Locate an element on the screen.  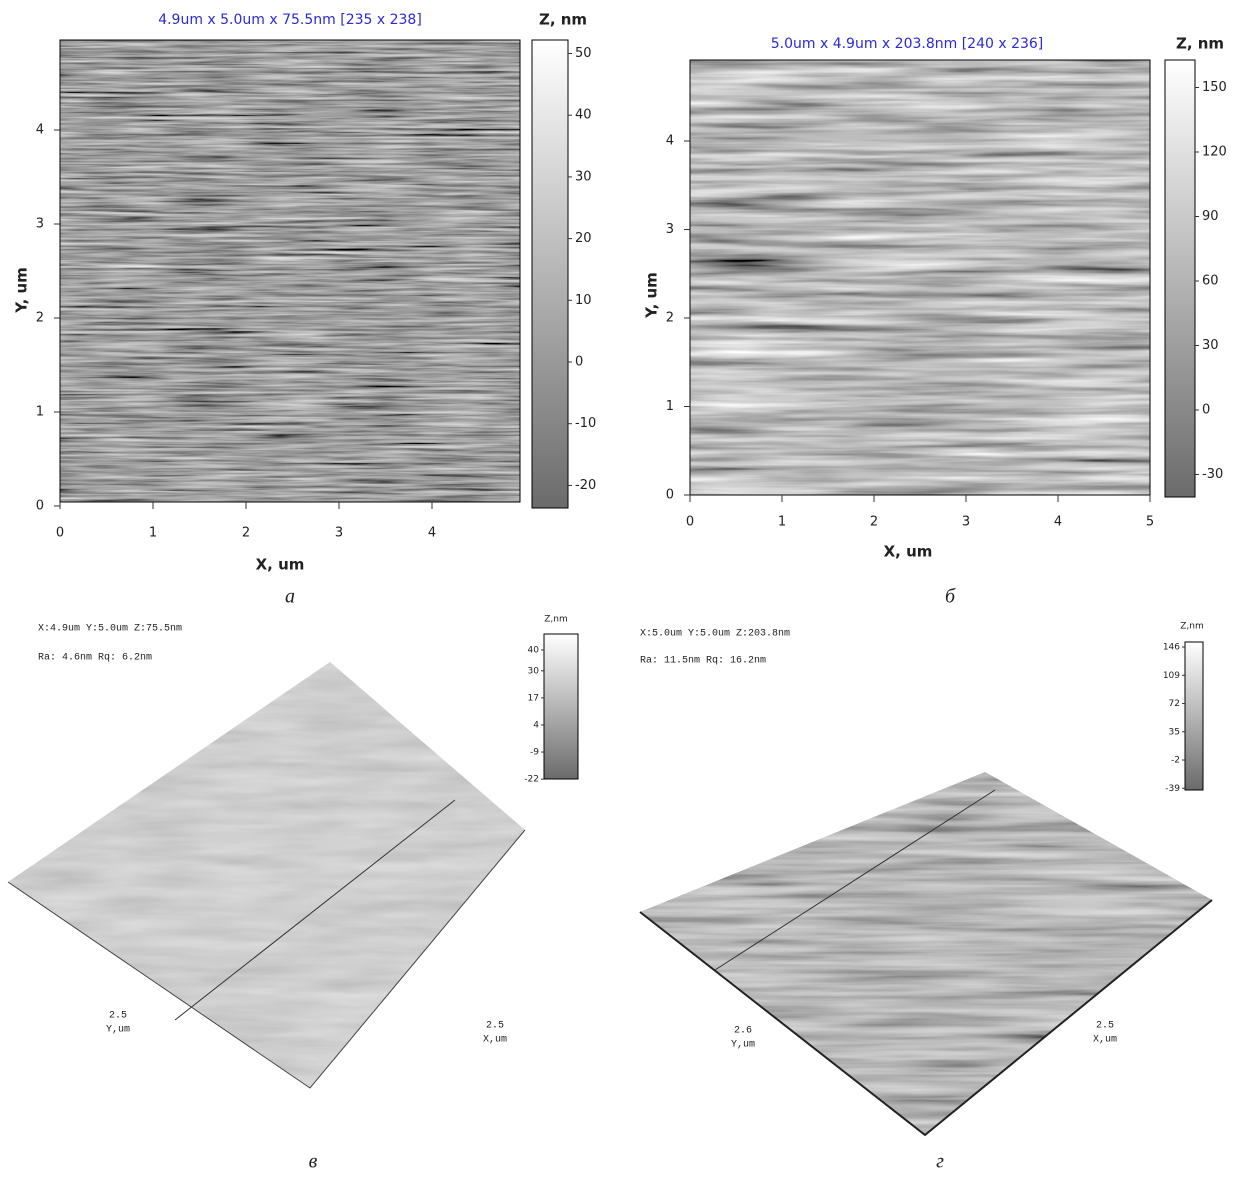
colorbar-tick-label: -20 is located at coordinates (585, 485).